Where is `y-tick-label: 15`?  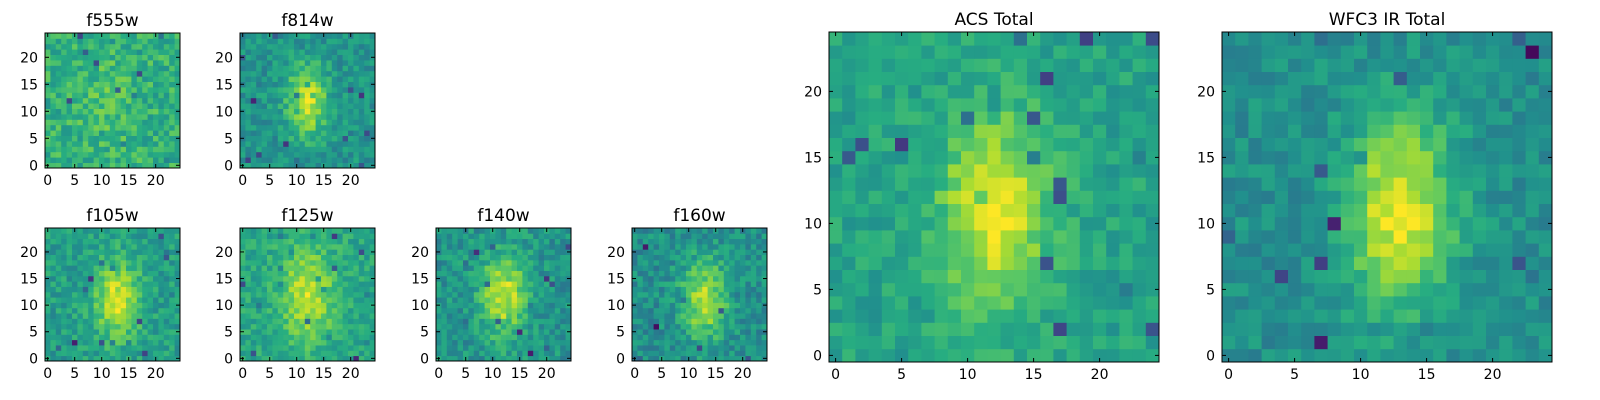 y-tick-label: 15 is located at coordinates (420, 280).